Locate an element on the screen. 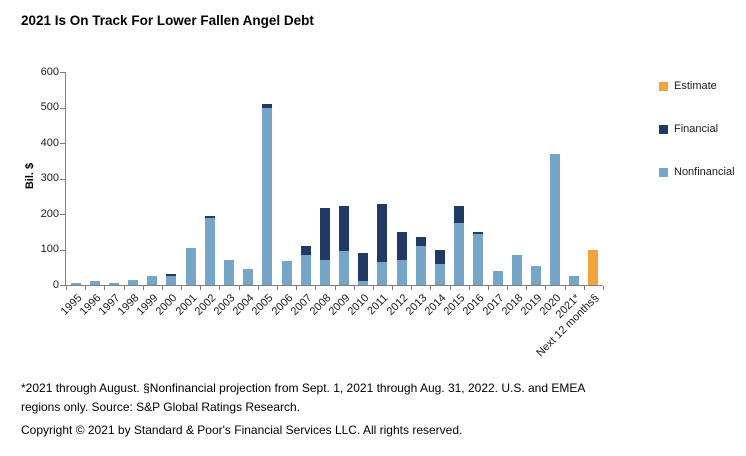 This screenshot has height=456, width=746. legend-swatch-estimate is located at coordinates (663, 86).